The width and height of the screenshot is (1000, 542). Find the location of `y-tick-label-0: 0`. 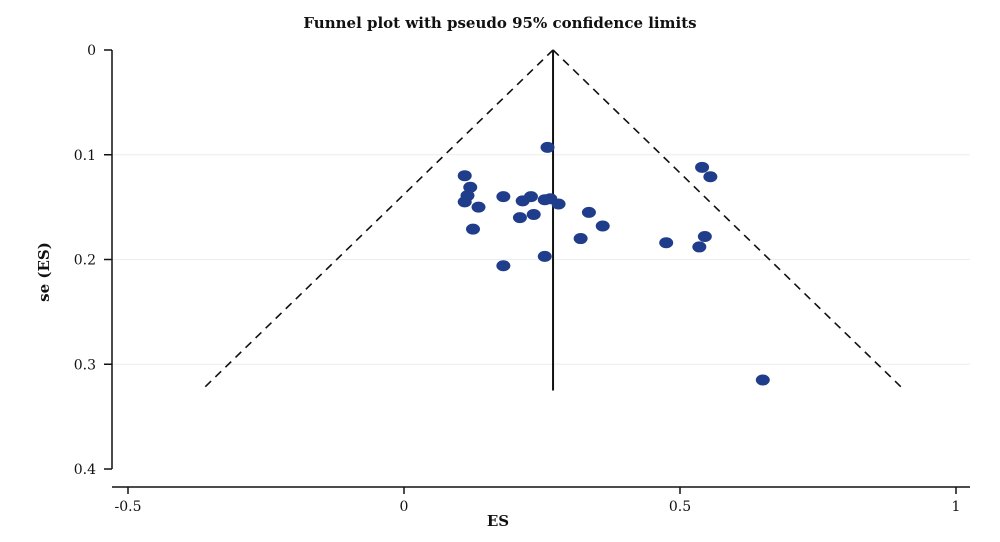

y-tick-label-0: 0 is located at coordinates (91, 51).